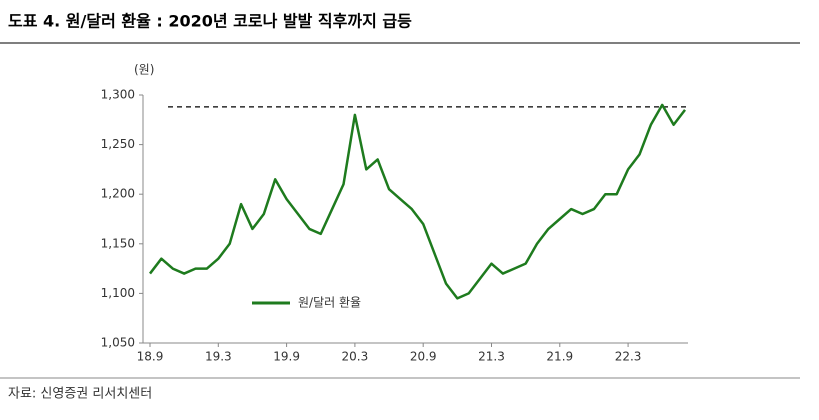  Describe the element at coordinates (286, 357) in the screenshot. I see `x-tick-label: 19.9` at that location.